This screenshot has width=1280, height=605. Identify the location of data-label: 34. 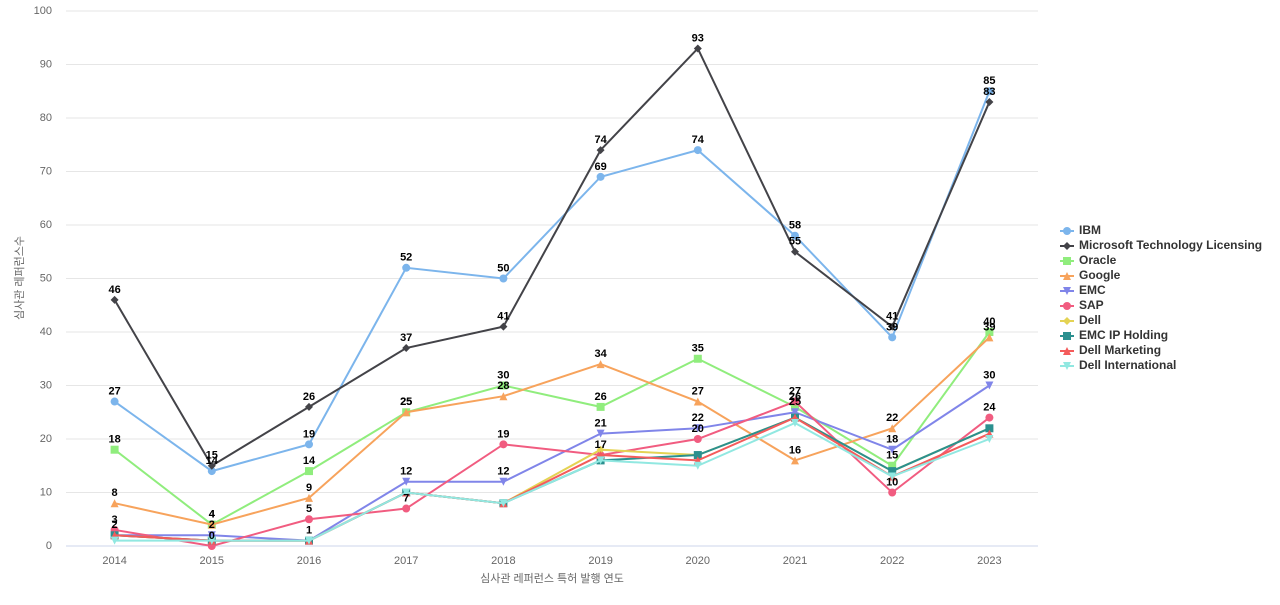
(600, 354).